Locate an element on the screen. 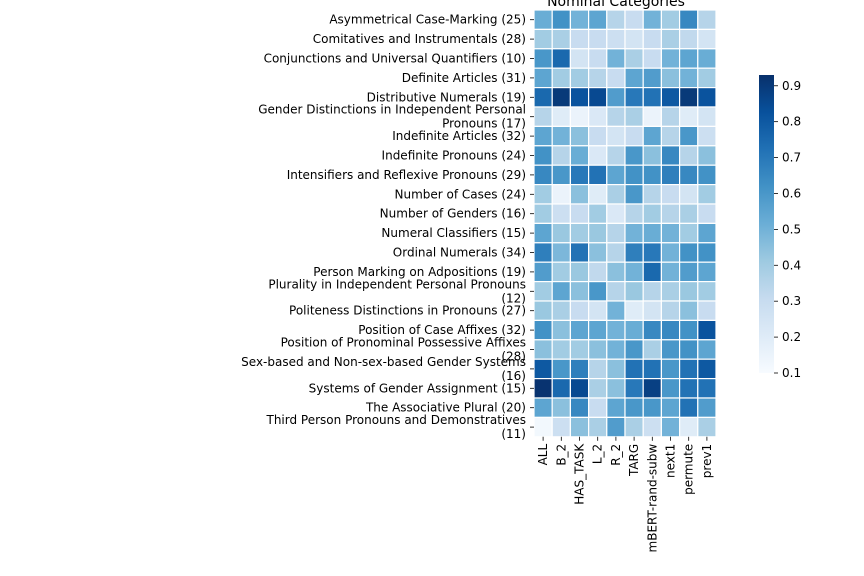  row-label: Asymmetrical Case-Marking (25) is located at coordinates (427, 20).